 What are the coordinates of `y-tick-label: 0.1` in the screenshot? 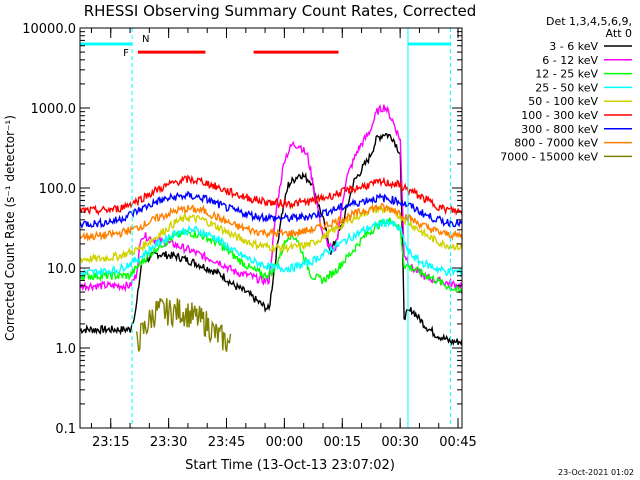 It's located at (65, 429).